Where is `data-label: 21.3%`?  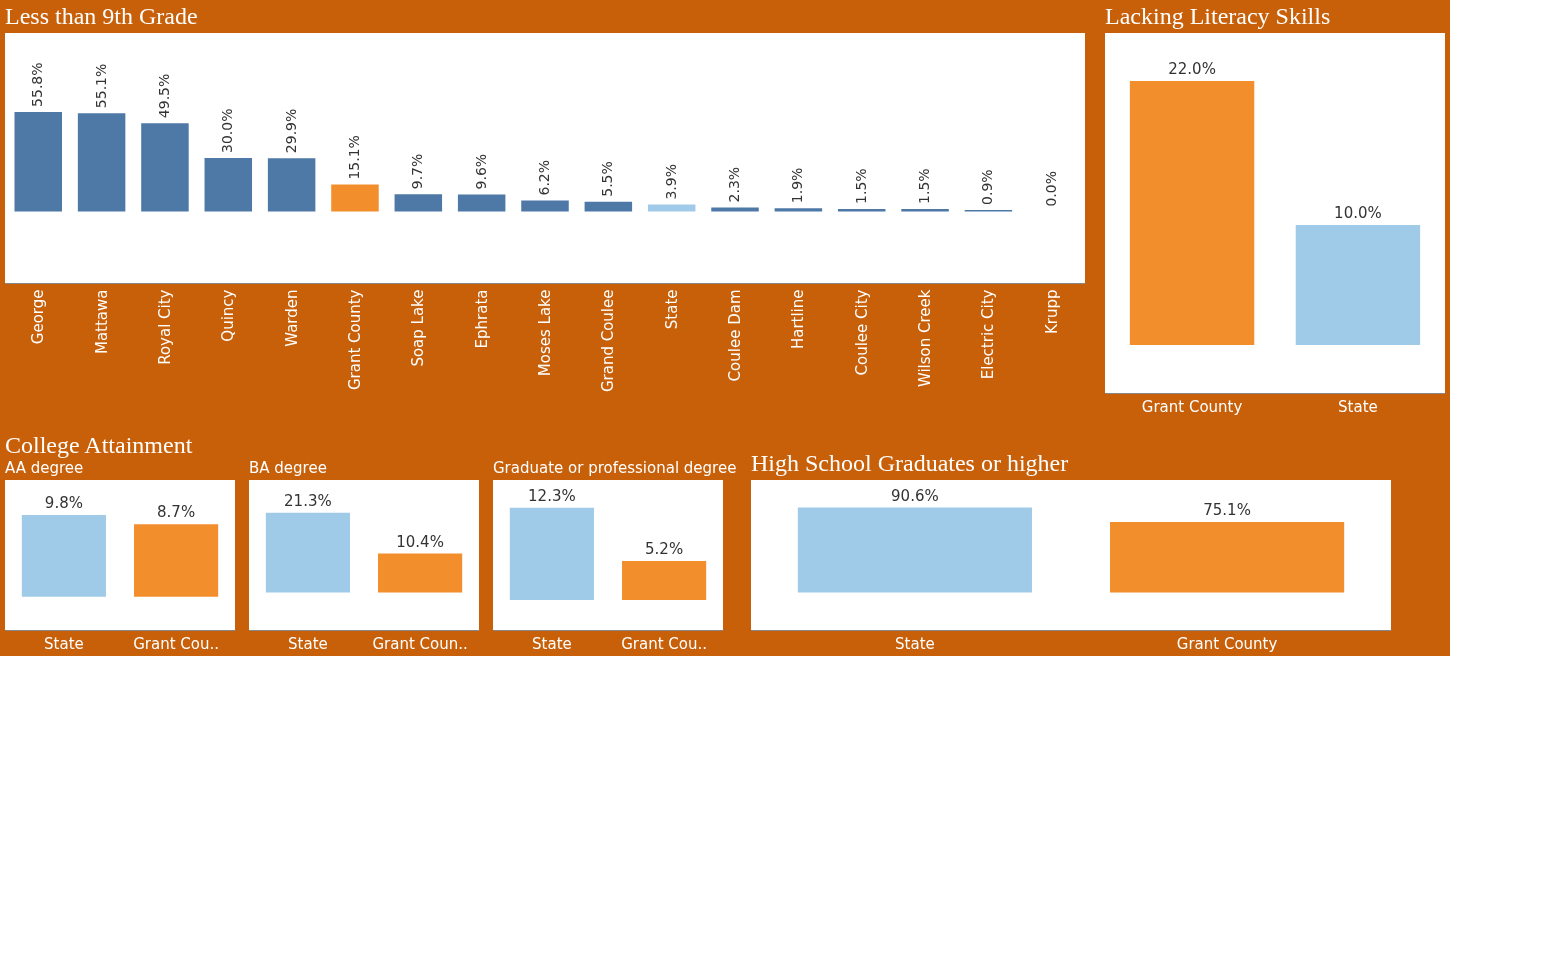 data-label: 21.3% is located at coordinates (308, 500).